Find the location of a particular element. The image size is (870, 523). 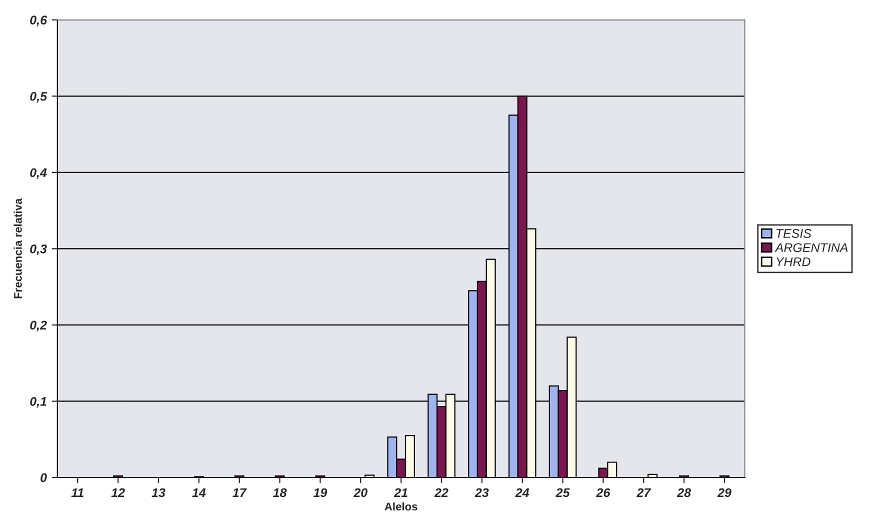

y-axis-title: Frecuencia relativa is located at coordinates (18, 248).